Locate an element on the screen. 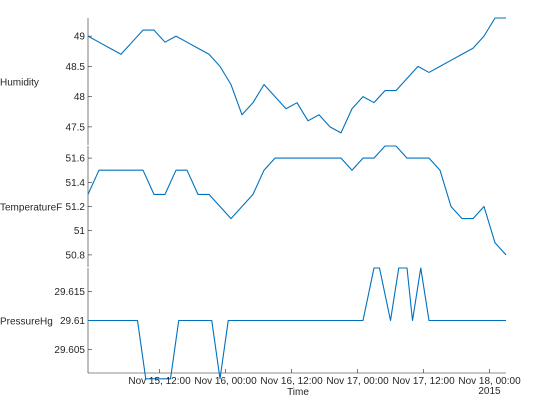  panel-1-ytick-label: 47.5 is located at coordinates (76, 127).